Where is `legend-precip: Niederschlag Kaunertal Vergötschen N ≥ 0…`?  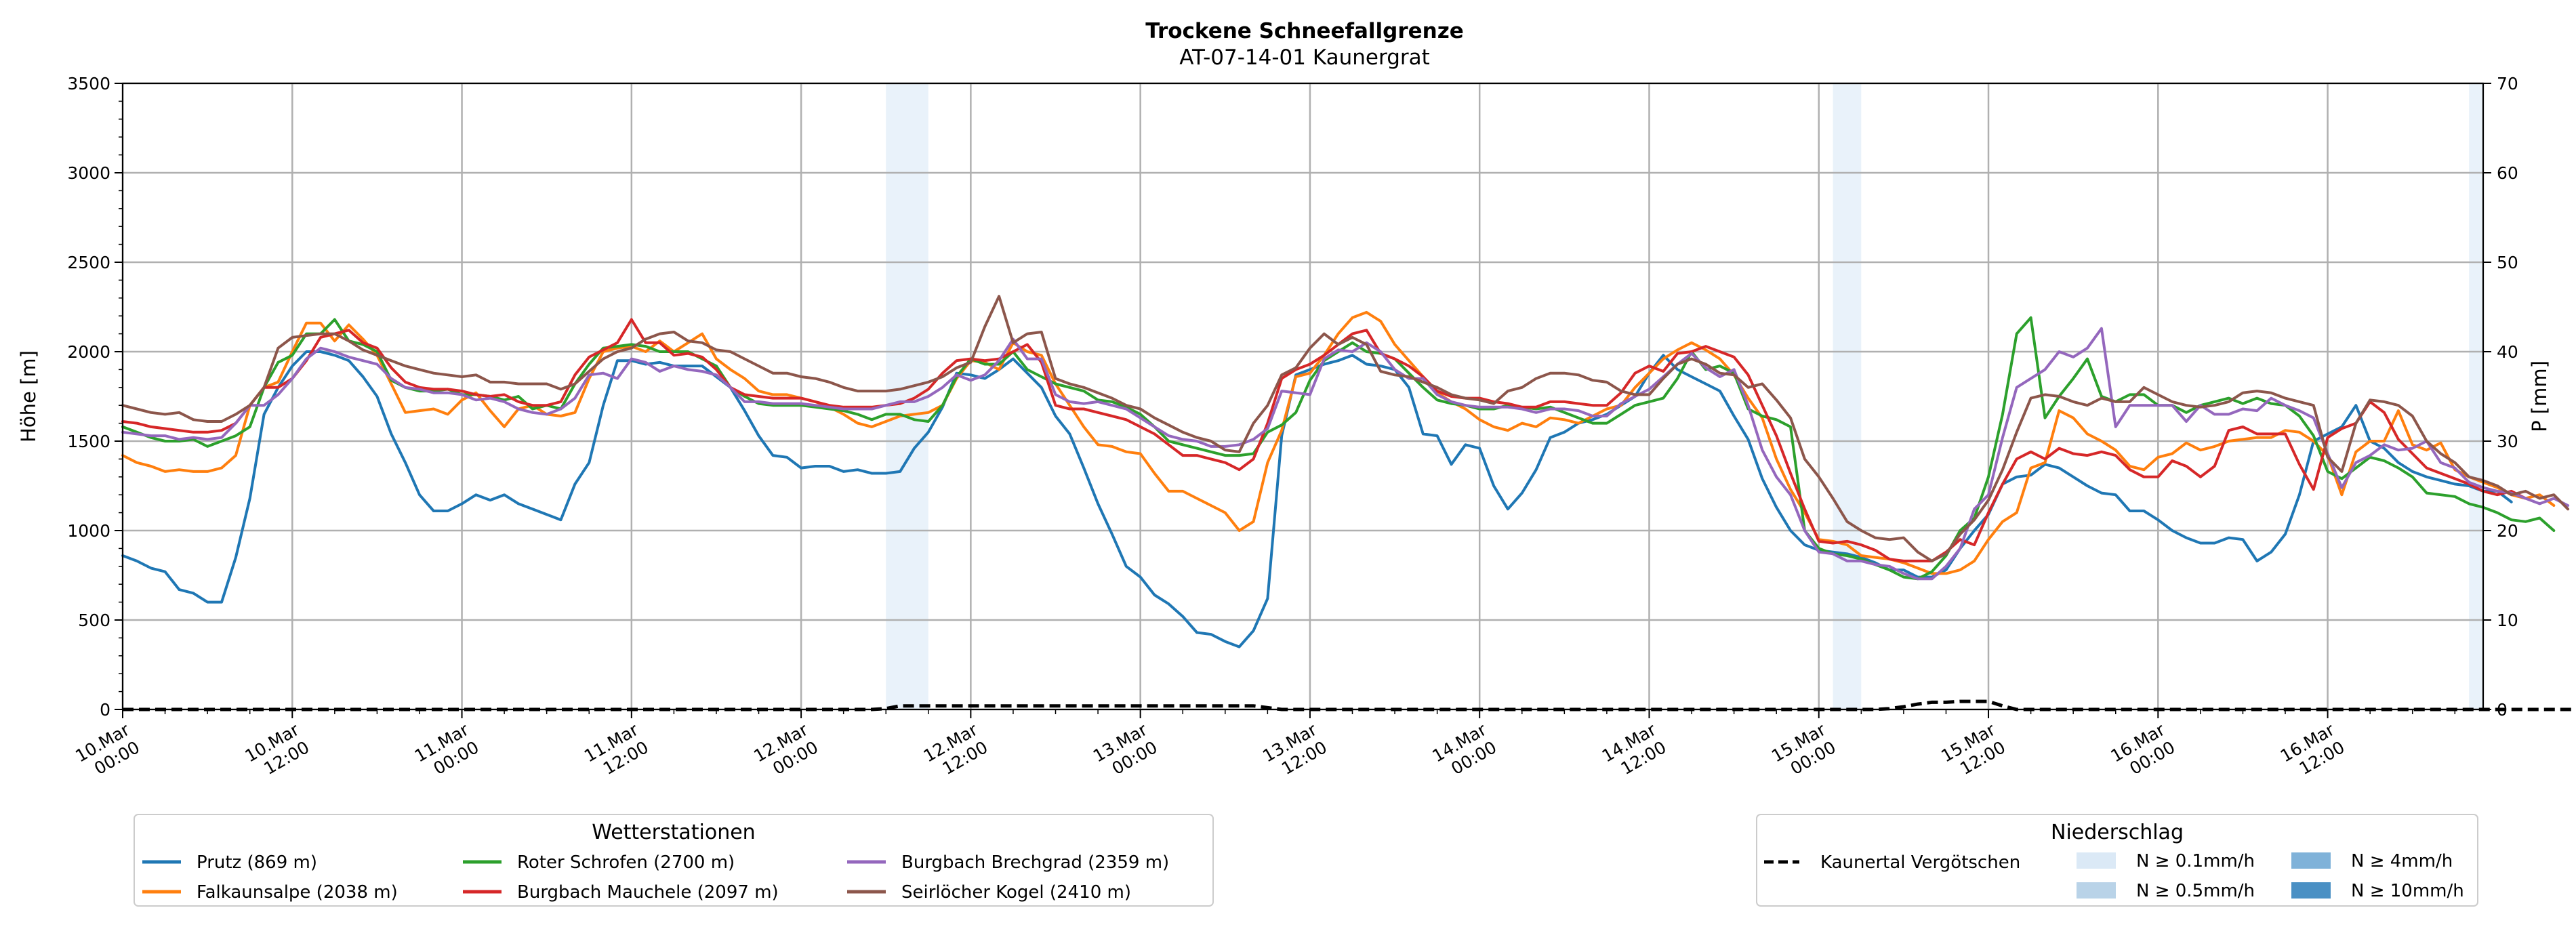 legend-precip: Niederschlag Kaunertal Vergötschen N ≥ 0… is located at coordinates (2117, 860).